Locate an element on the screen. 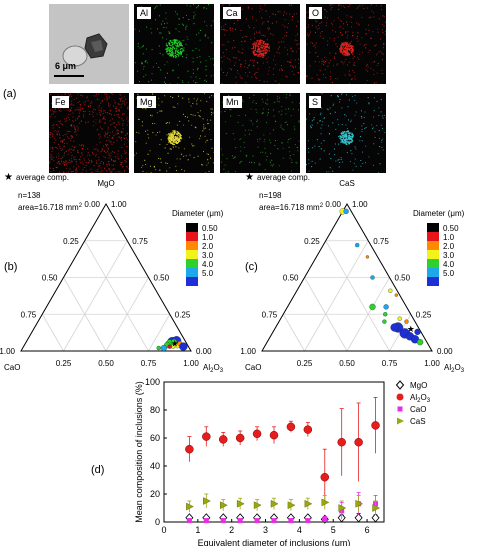 This screenshot has width=482, height=550. left-axis-tick: 0.00 is located at coordinates (92, 204).